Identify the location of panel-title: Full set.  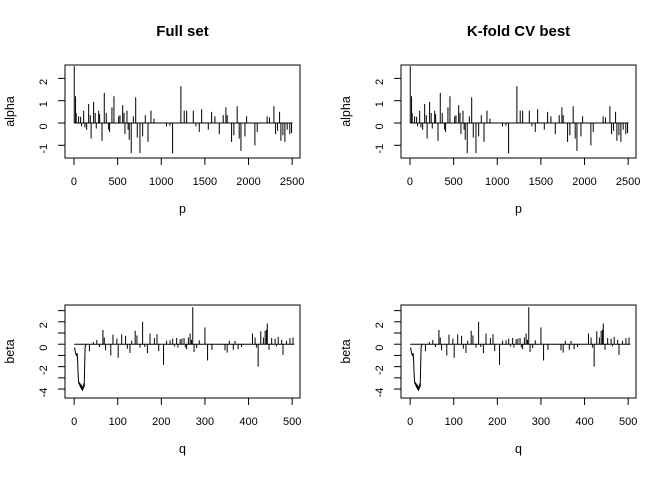
(182, 31).